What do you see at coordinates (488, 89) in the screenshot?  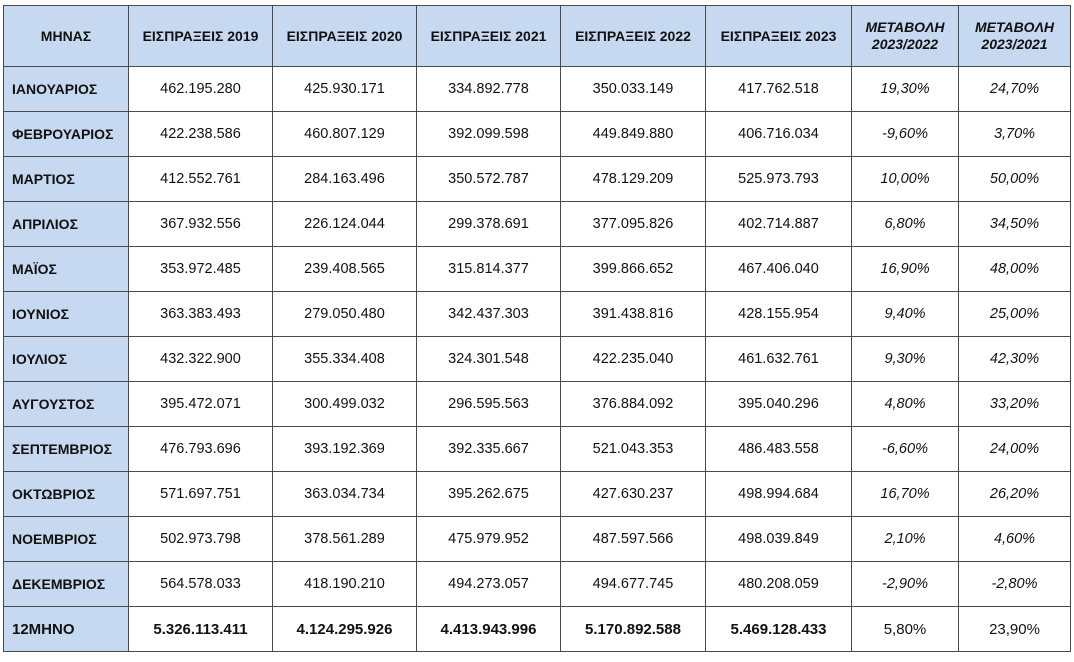 I see `cell-2021: 334.892.778` at bounding box center [488, 89].